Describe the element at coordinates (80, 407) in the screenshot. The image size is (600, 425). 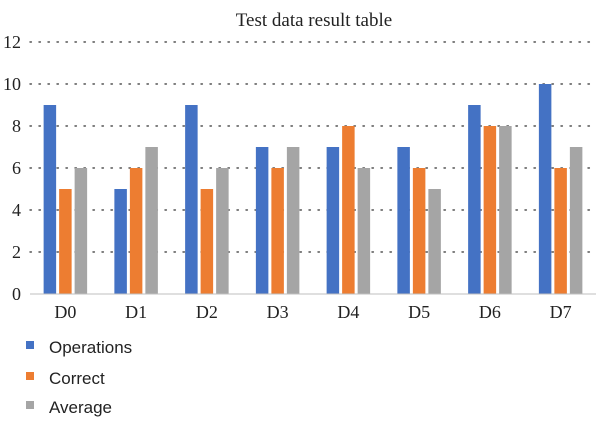
I see `legend-label: Average` at that location.